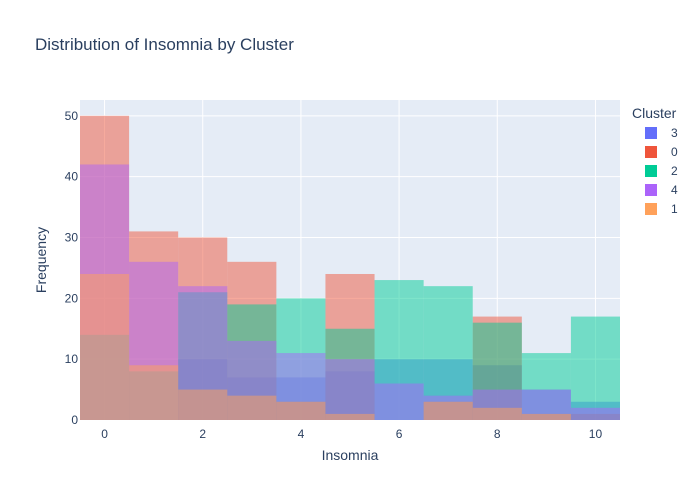 This screenshot has height=500, width=700. Describe the element at coordinates (399, 434) in the screenshot. I see `x-tick-label: 6` at that location.